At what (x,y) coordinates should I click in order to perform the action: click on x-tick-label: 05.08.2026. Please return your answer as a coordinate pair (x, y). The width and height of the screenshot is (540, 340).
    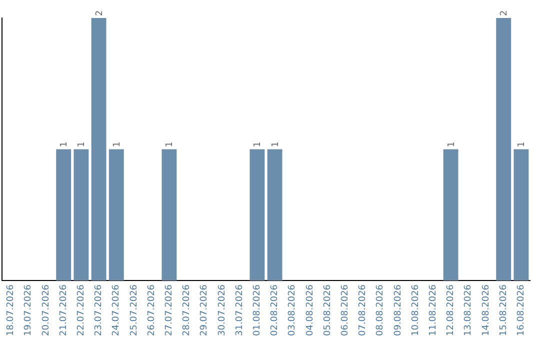
    Looking at the image, I should click on (327, 310).